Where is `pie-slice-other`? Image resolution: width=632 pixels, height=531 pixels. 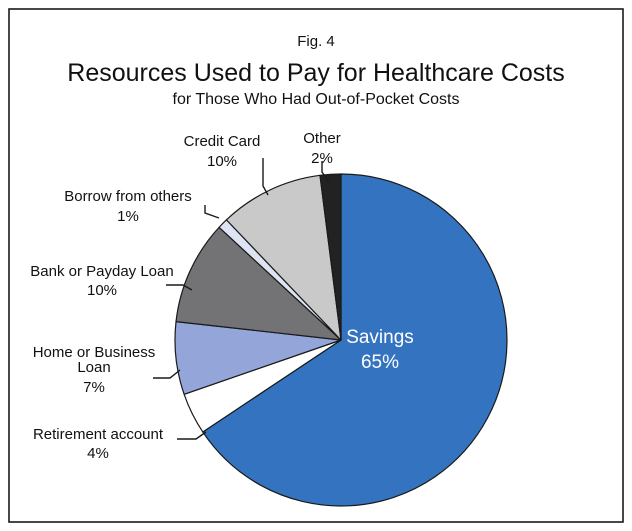 pie-slice-other is located at coordinates (330, 257).